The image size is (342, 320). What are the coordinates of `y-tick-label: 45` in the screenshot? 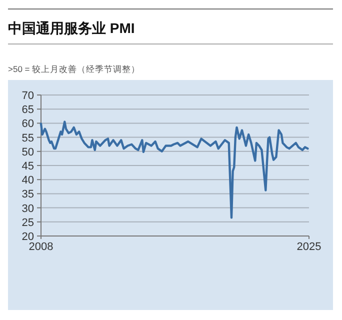 It's located at (28, 166).